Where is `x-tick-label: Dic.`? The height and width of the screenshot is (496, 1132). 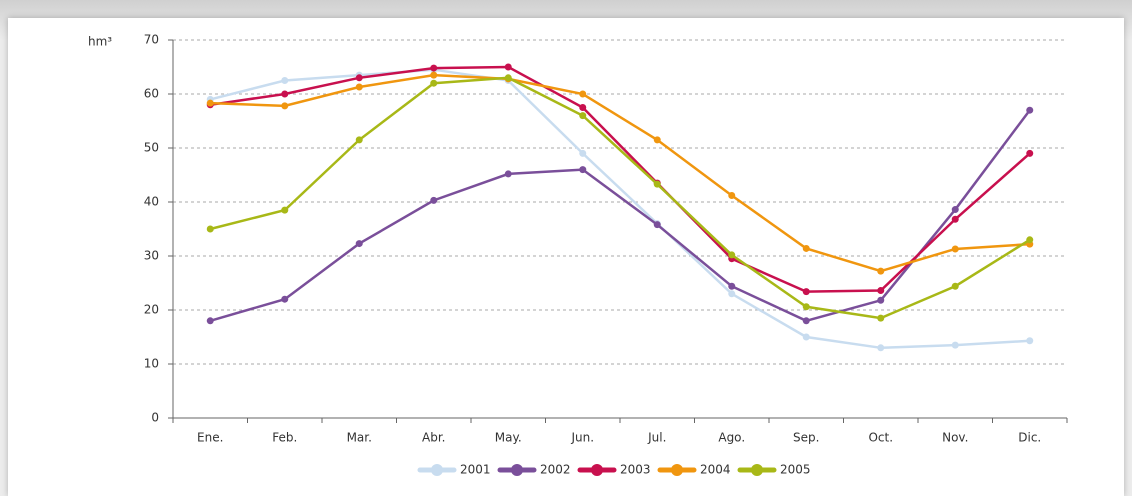 x-tick-label: Dic. is located at coordinates (1029, 438).